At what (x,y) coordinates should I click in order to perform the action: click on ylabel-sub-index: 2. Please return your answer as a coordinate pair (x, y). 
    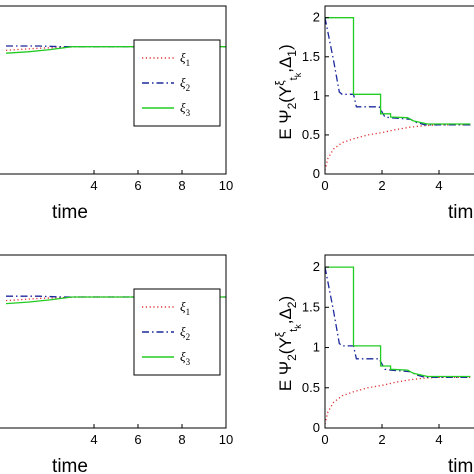
    Looking at the image, I should click on (292, 304).